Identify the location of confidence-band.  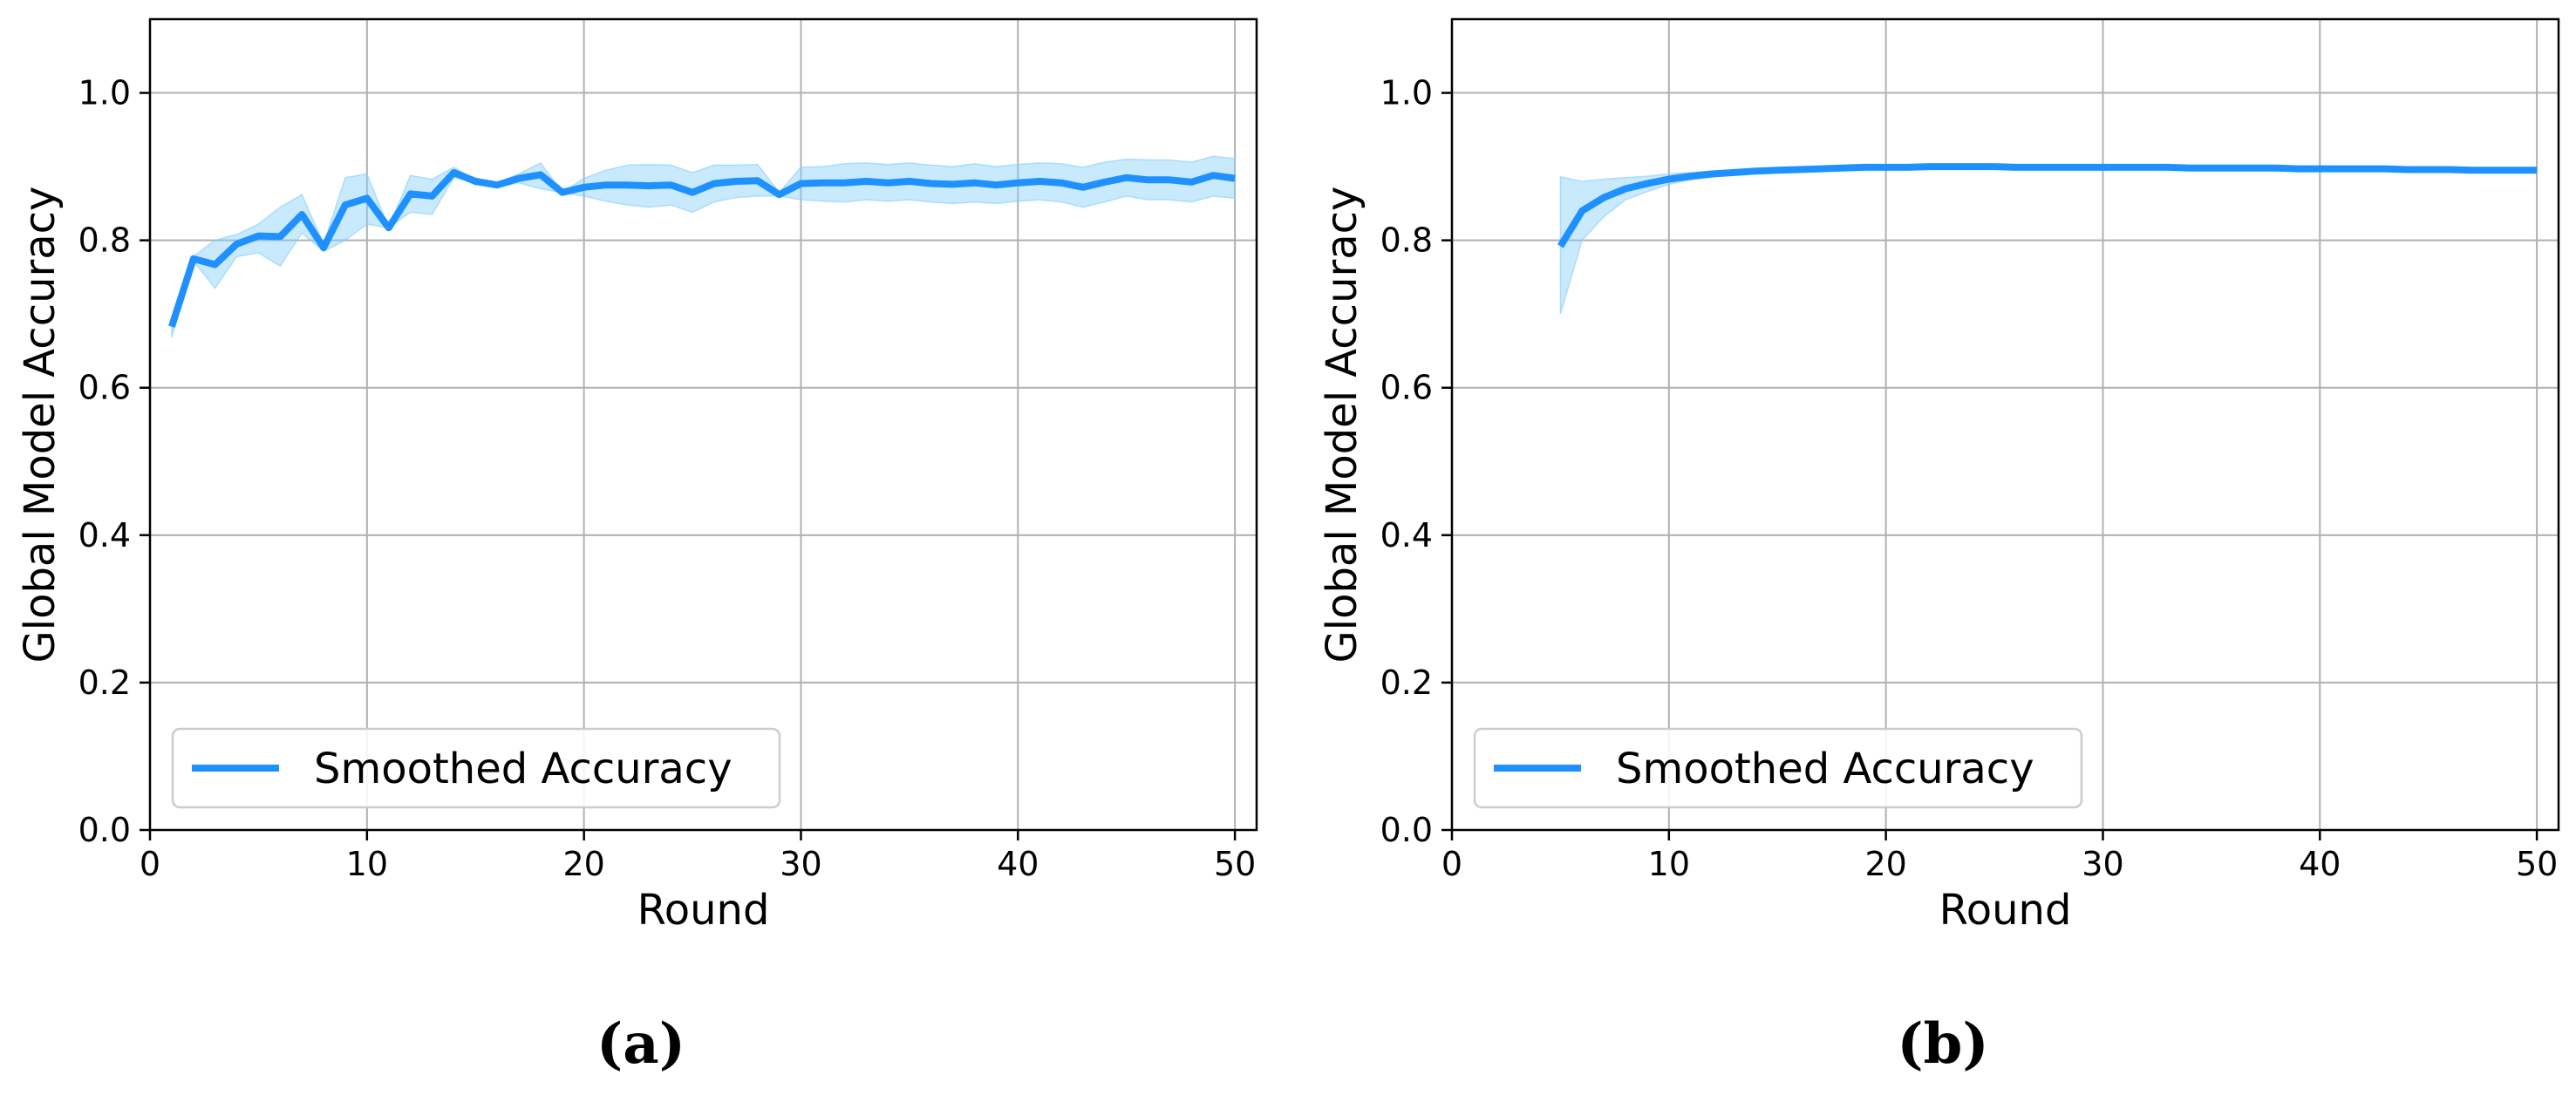
(703, 247).